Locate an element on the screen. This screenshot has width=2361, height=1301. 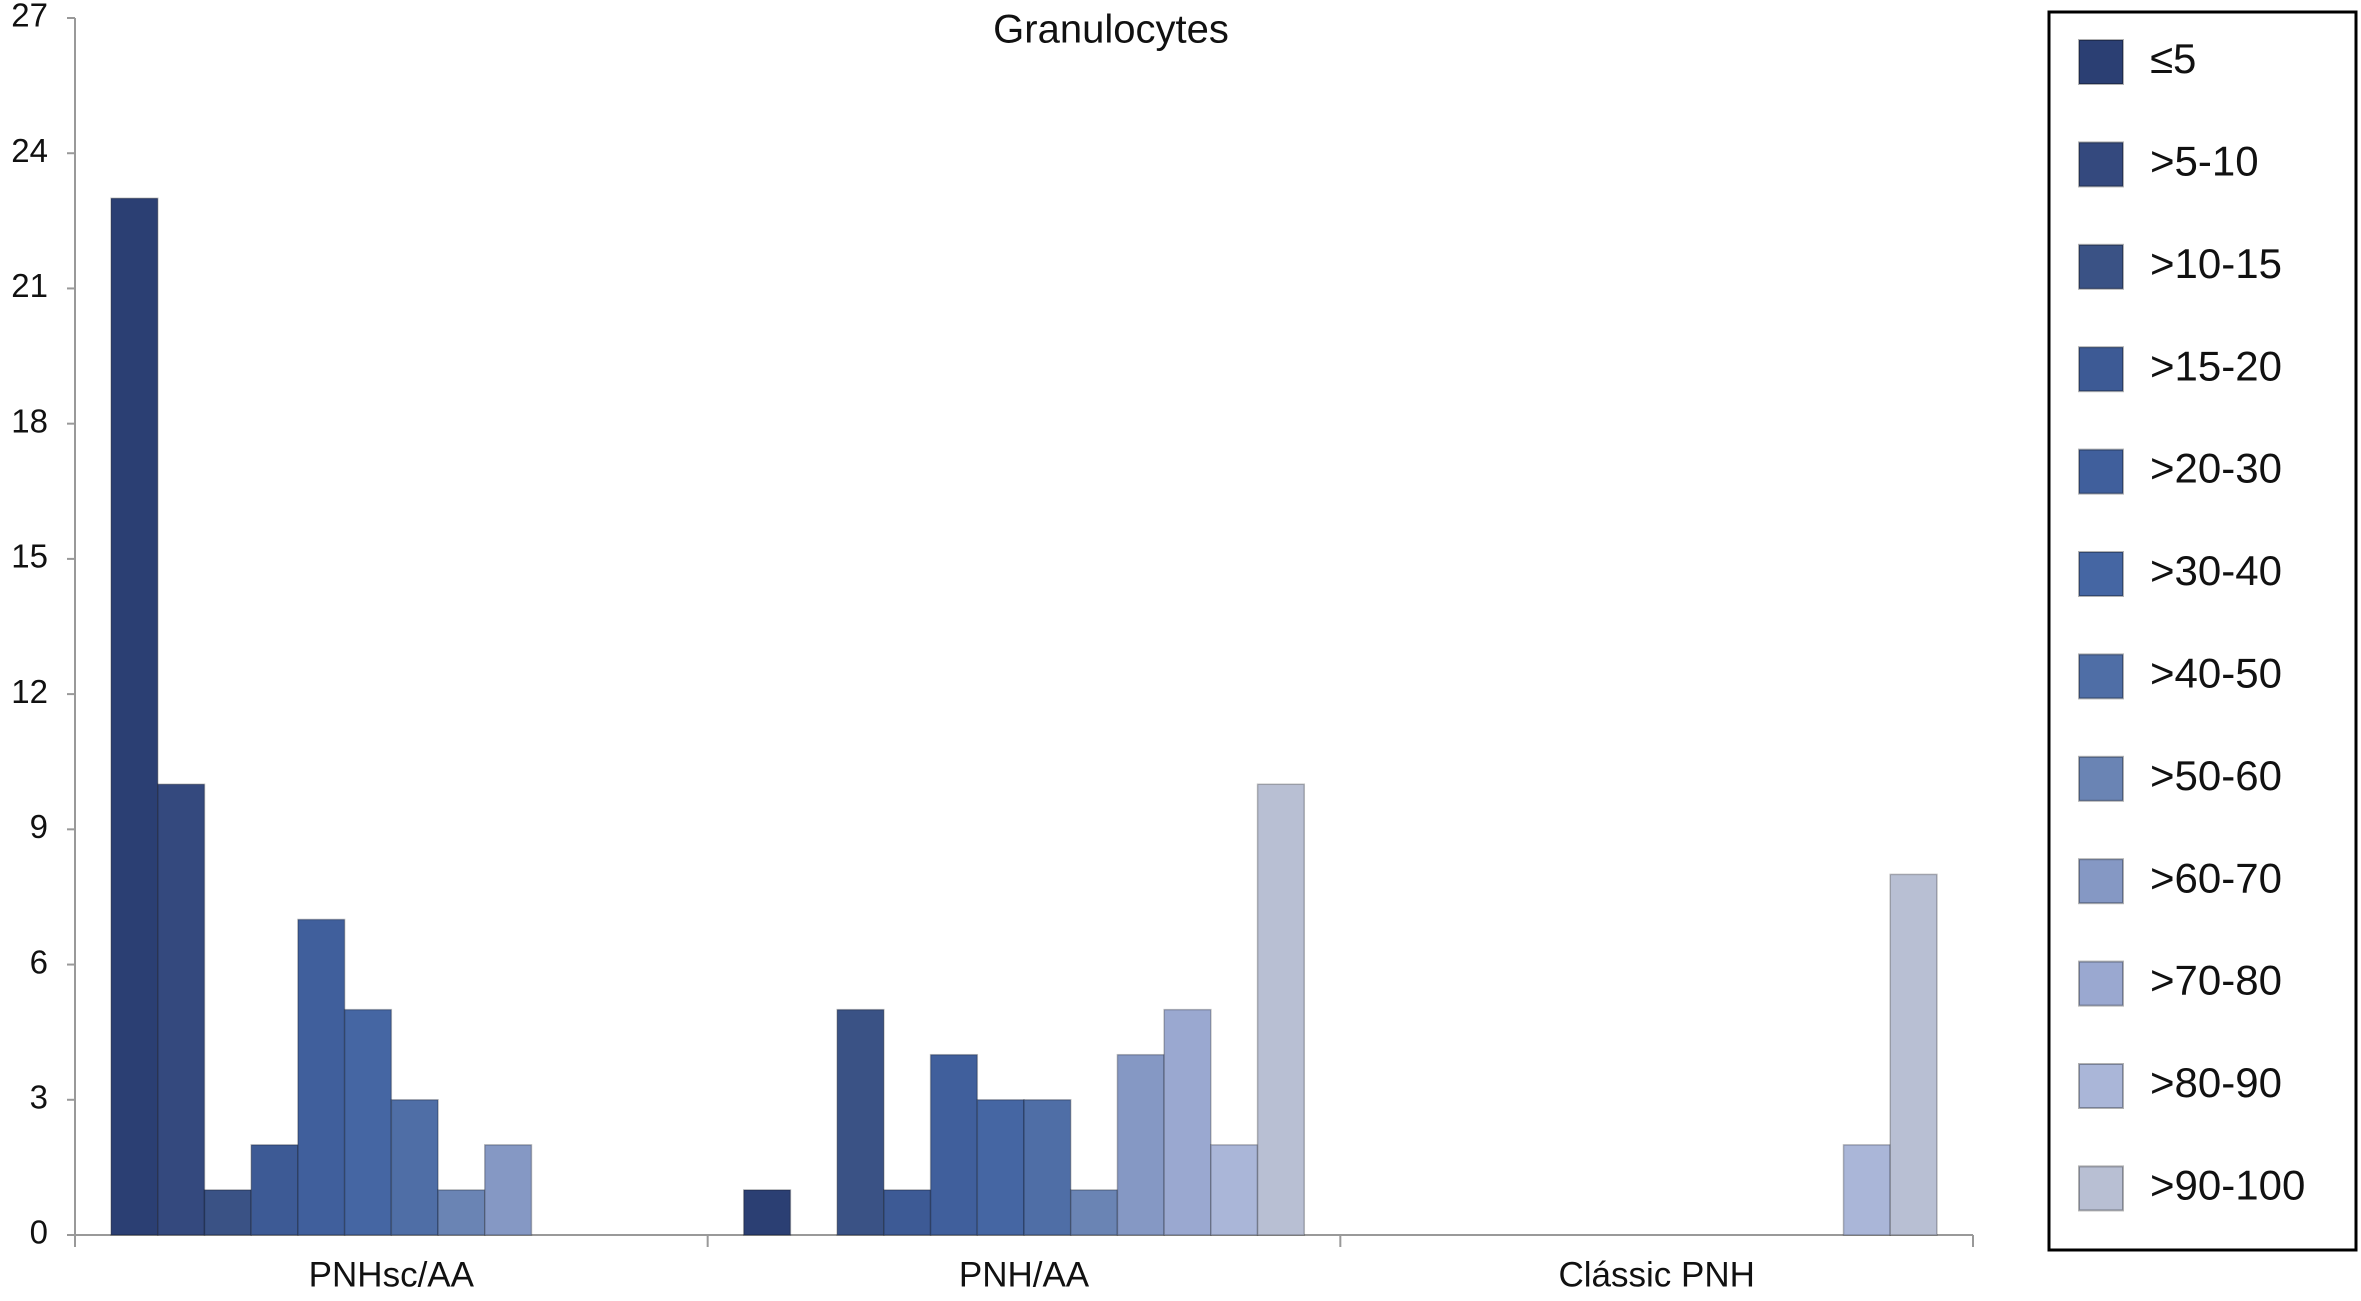
y-tick-label: 24 is located at coordinates (29, 150).